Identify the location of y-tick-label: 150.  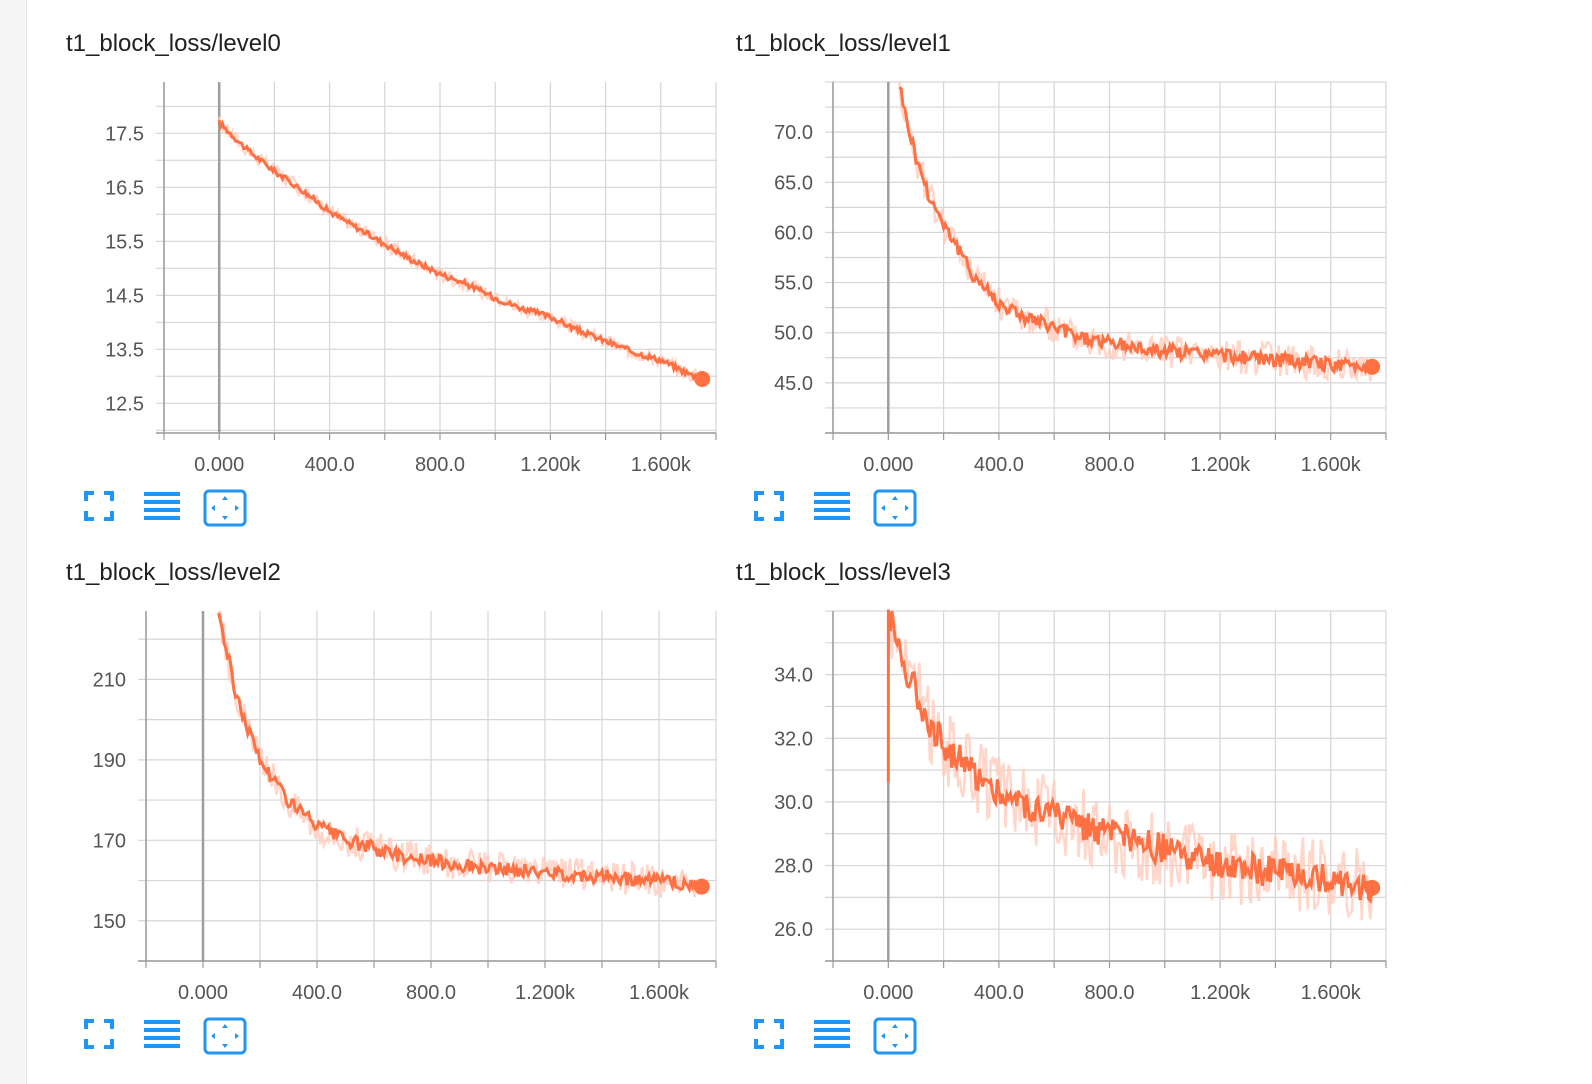
(109, 922).